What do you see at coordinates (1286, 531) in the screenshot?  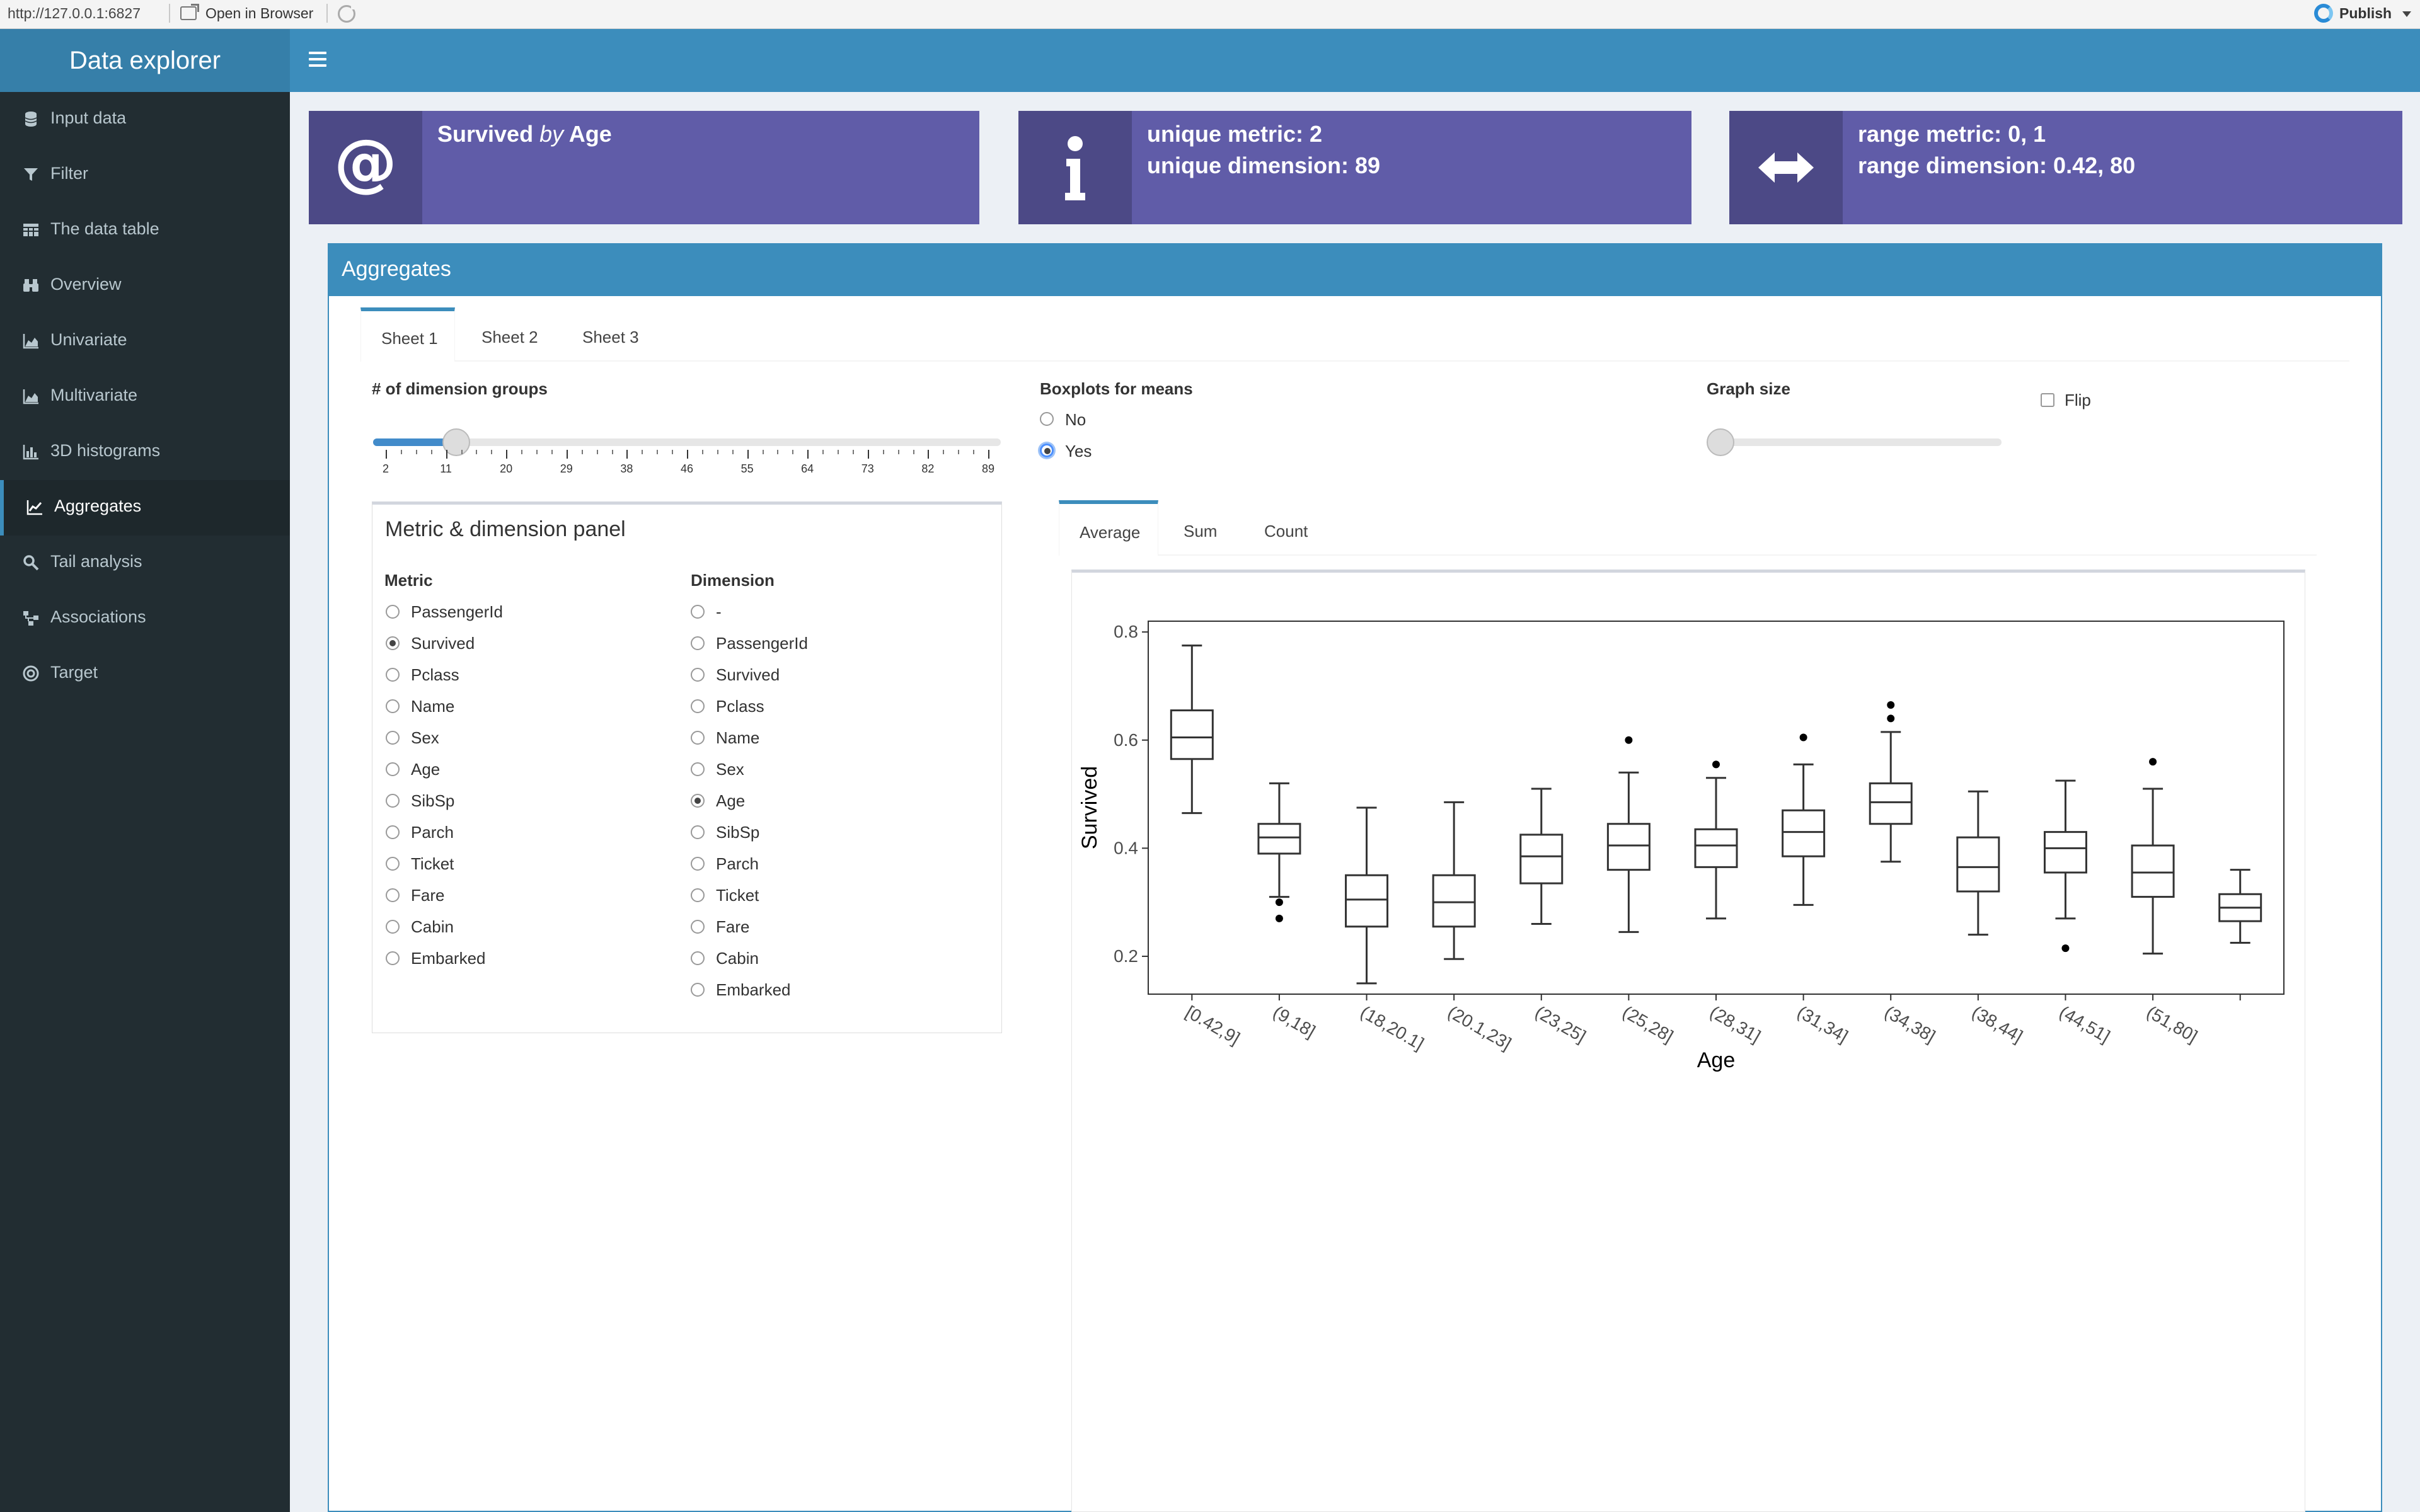 I see `tab-count: Count` at bounding box center [1286, 531].